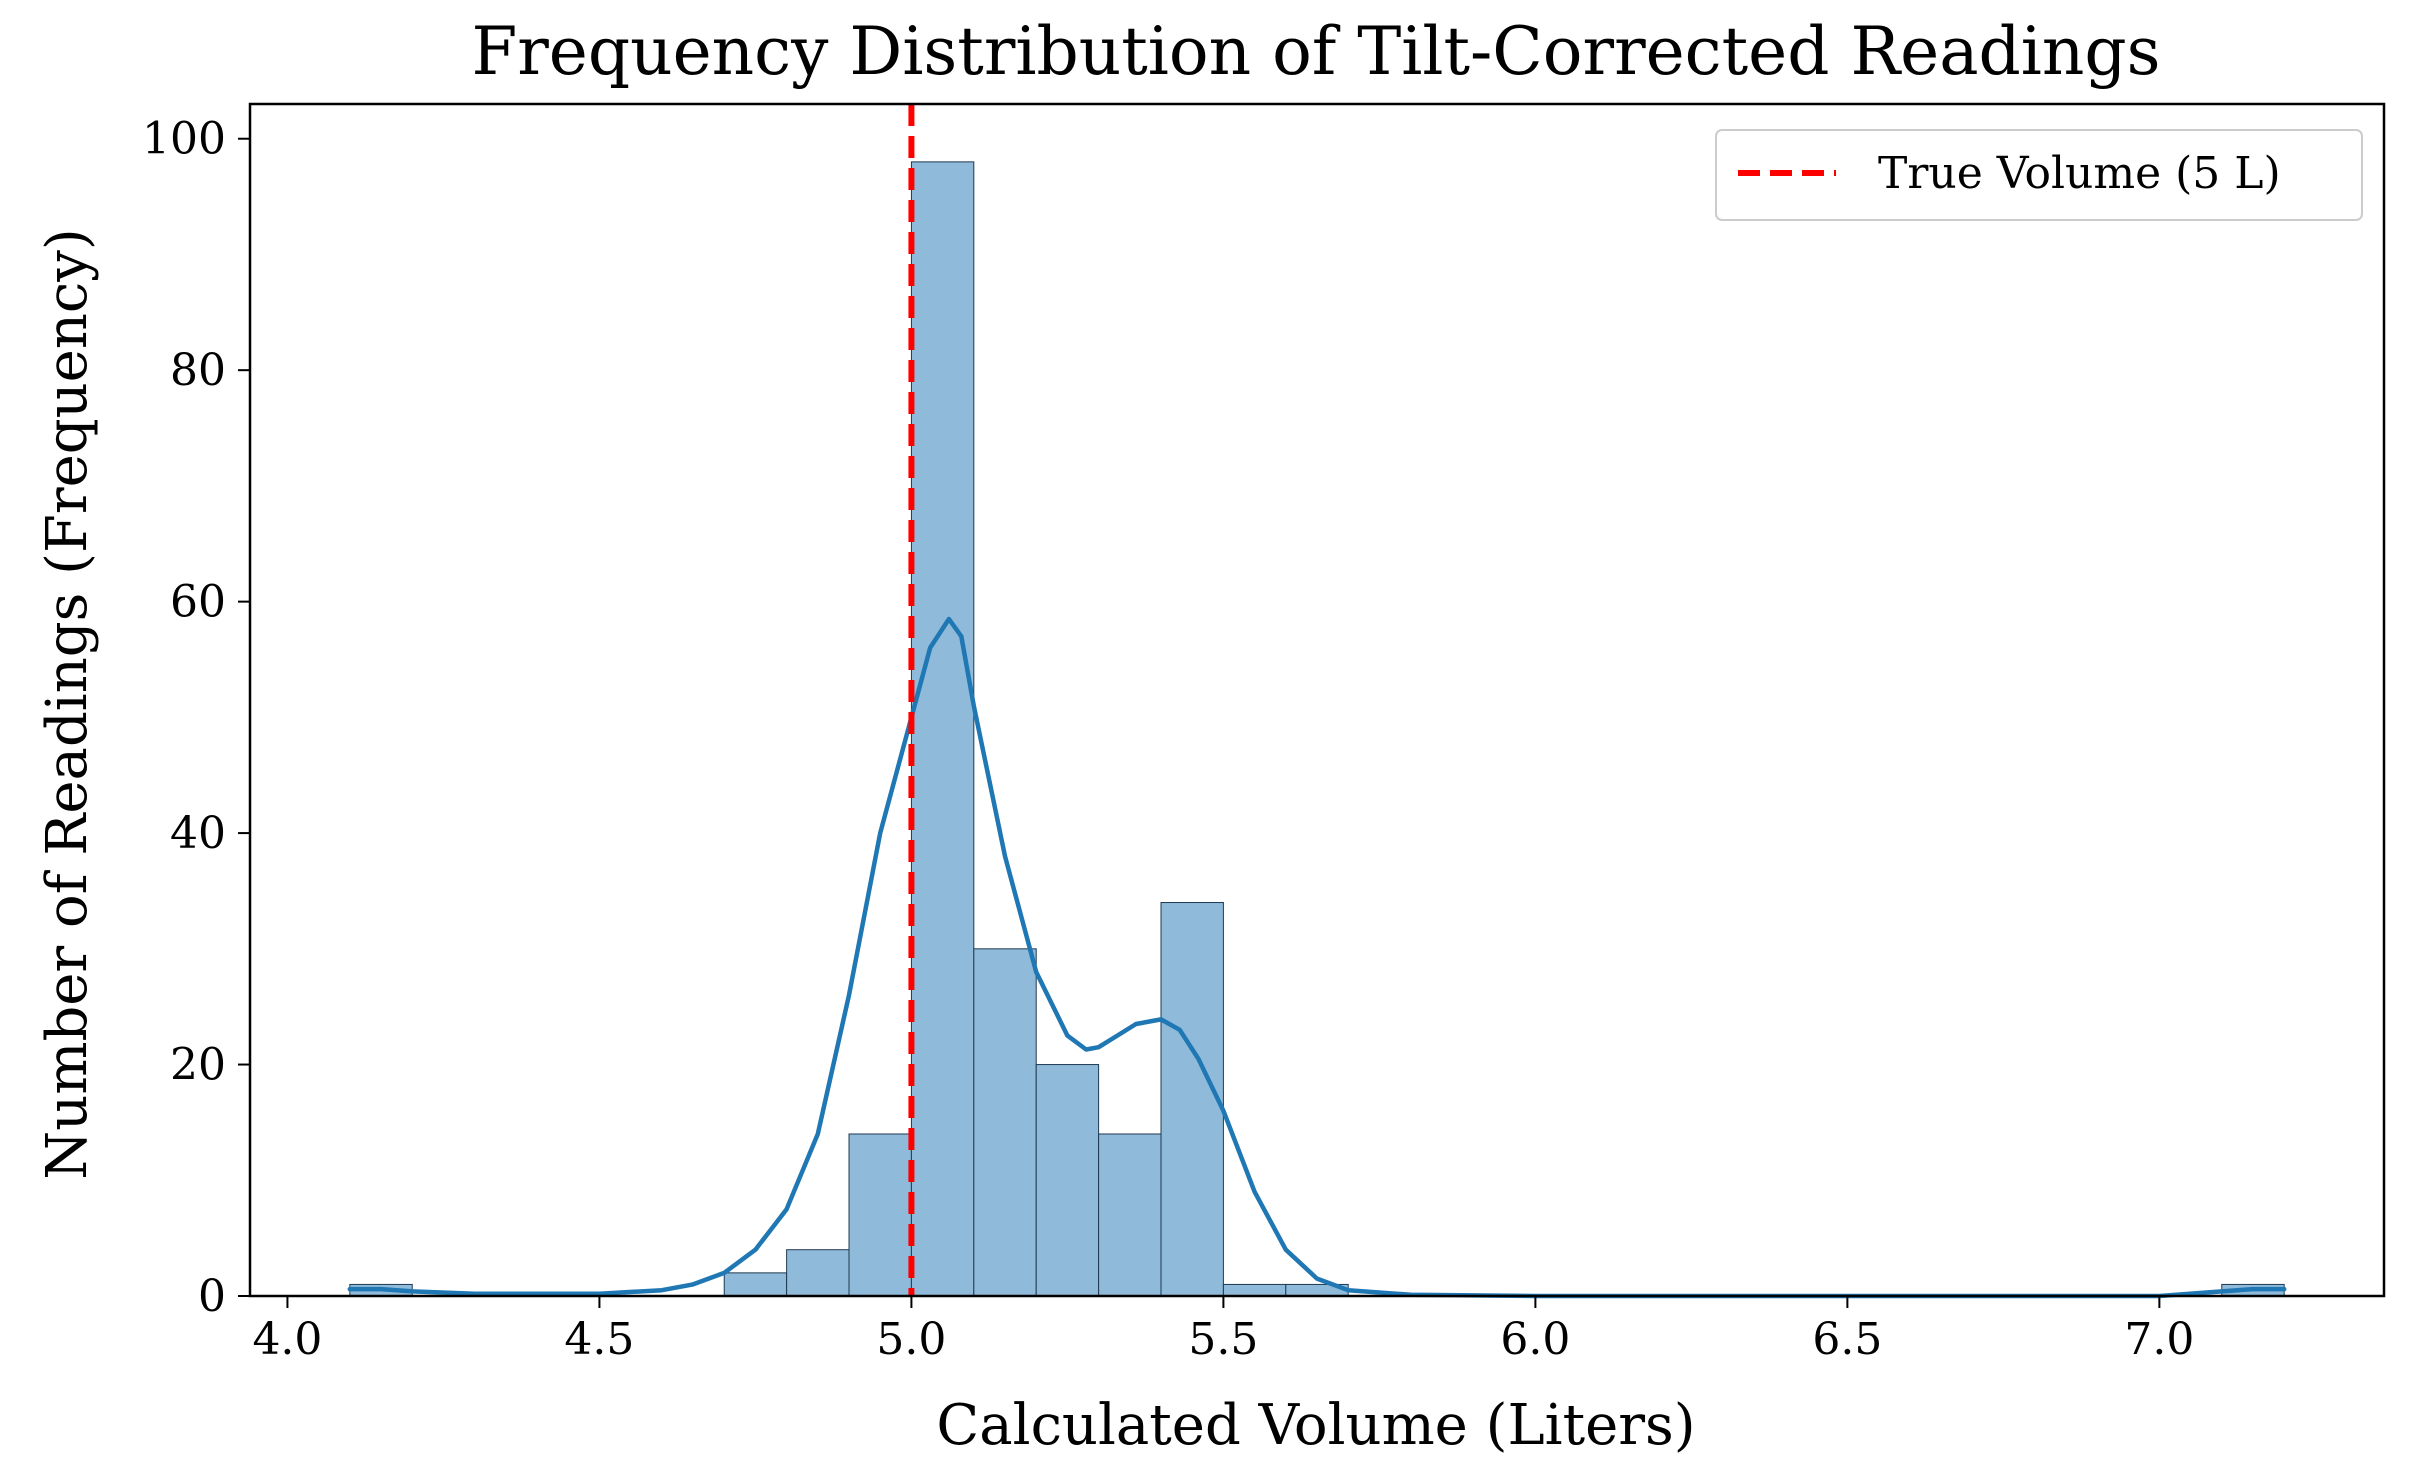 The width and height of the screenshot is (2417, 1466). Describe the element at coordinates (184, 139) in the screenshot. I see `y-tick-label: 100` at that location.